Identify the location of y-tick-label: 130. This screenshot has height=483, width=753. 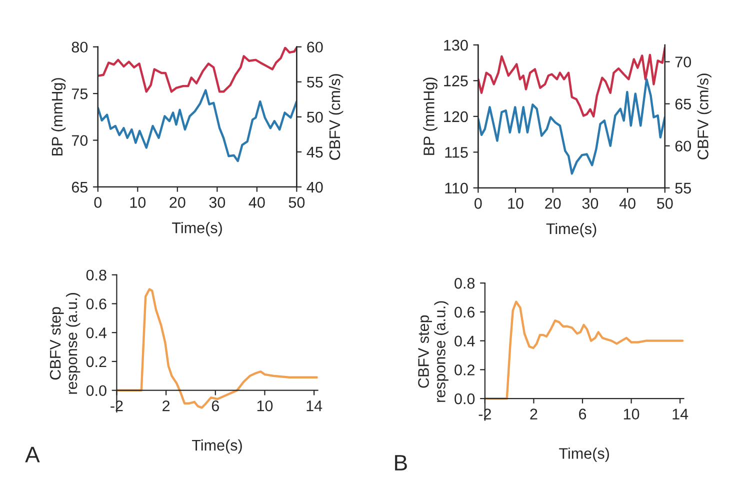
(456, 45).